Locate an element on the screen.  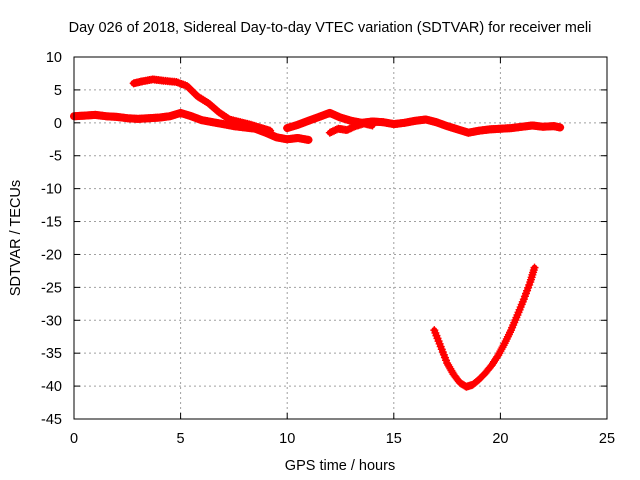
y-tick-label: 0 is located at coordinates (58, 124).